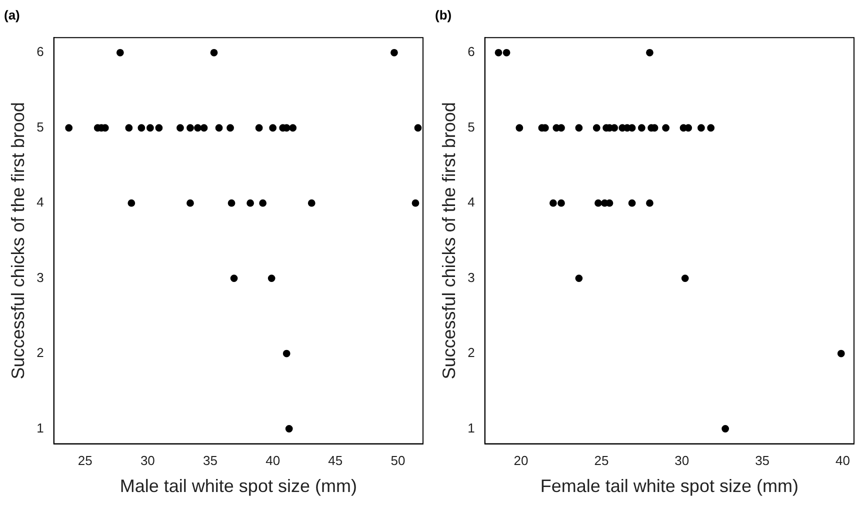 The image size is (862, 510). Describe the element at coordinates (521, 460) in the screenshot. I see `x-tick-label: 20` at that location.